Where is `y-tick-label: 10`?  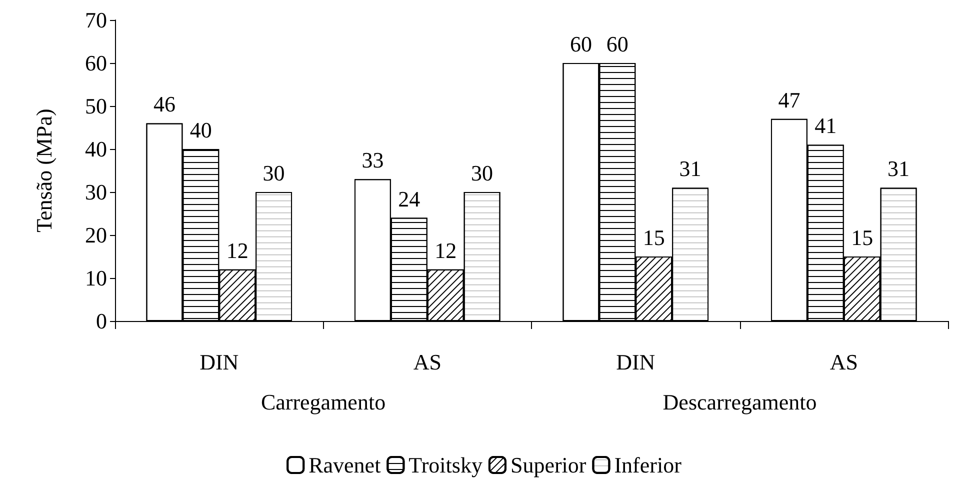
y-tick-label: 10 is located at coordinates (96, 278).